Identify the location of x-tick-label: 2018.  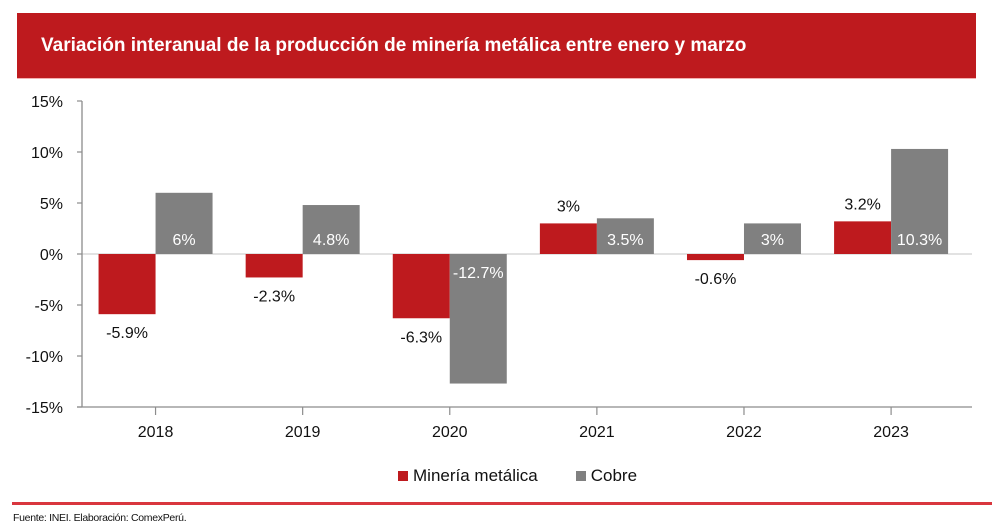
(156, 432).